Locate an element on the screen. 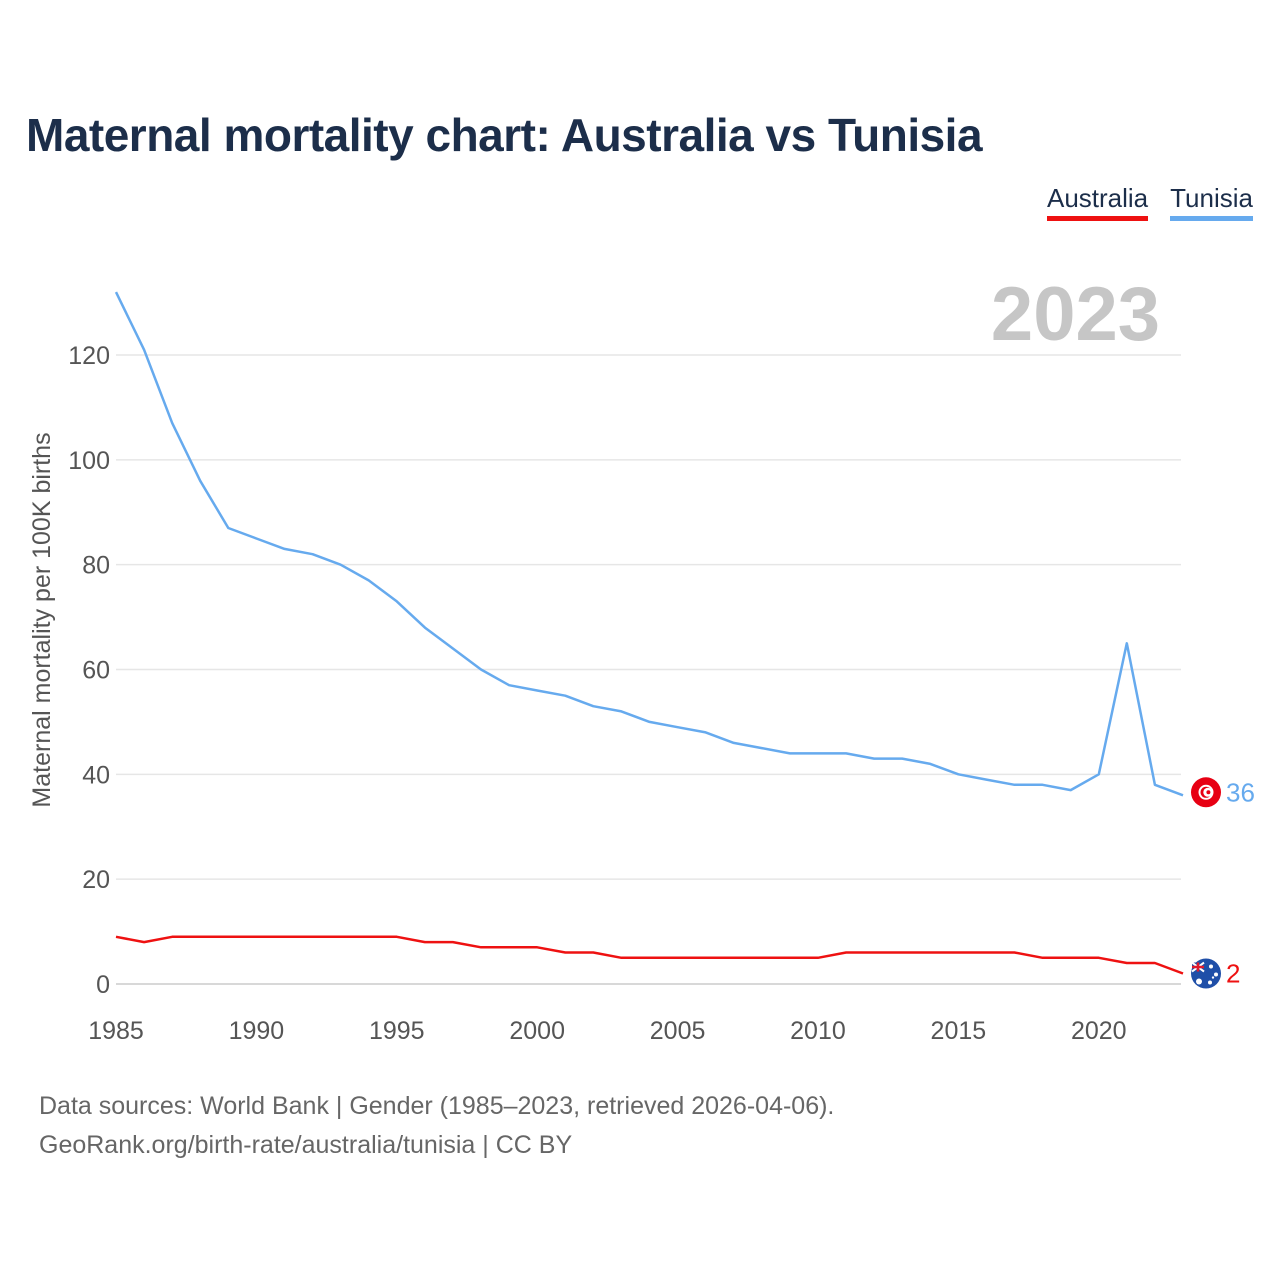  flag-marker-australia is located at coordinates (1206, 973).